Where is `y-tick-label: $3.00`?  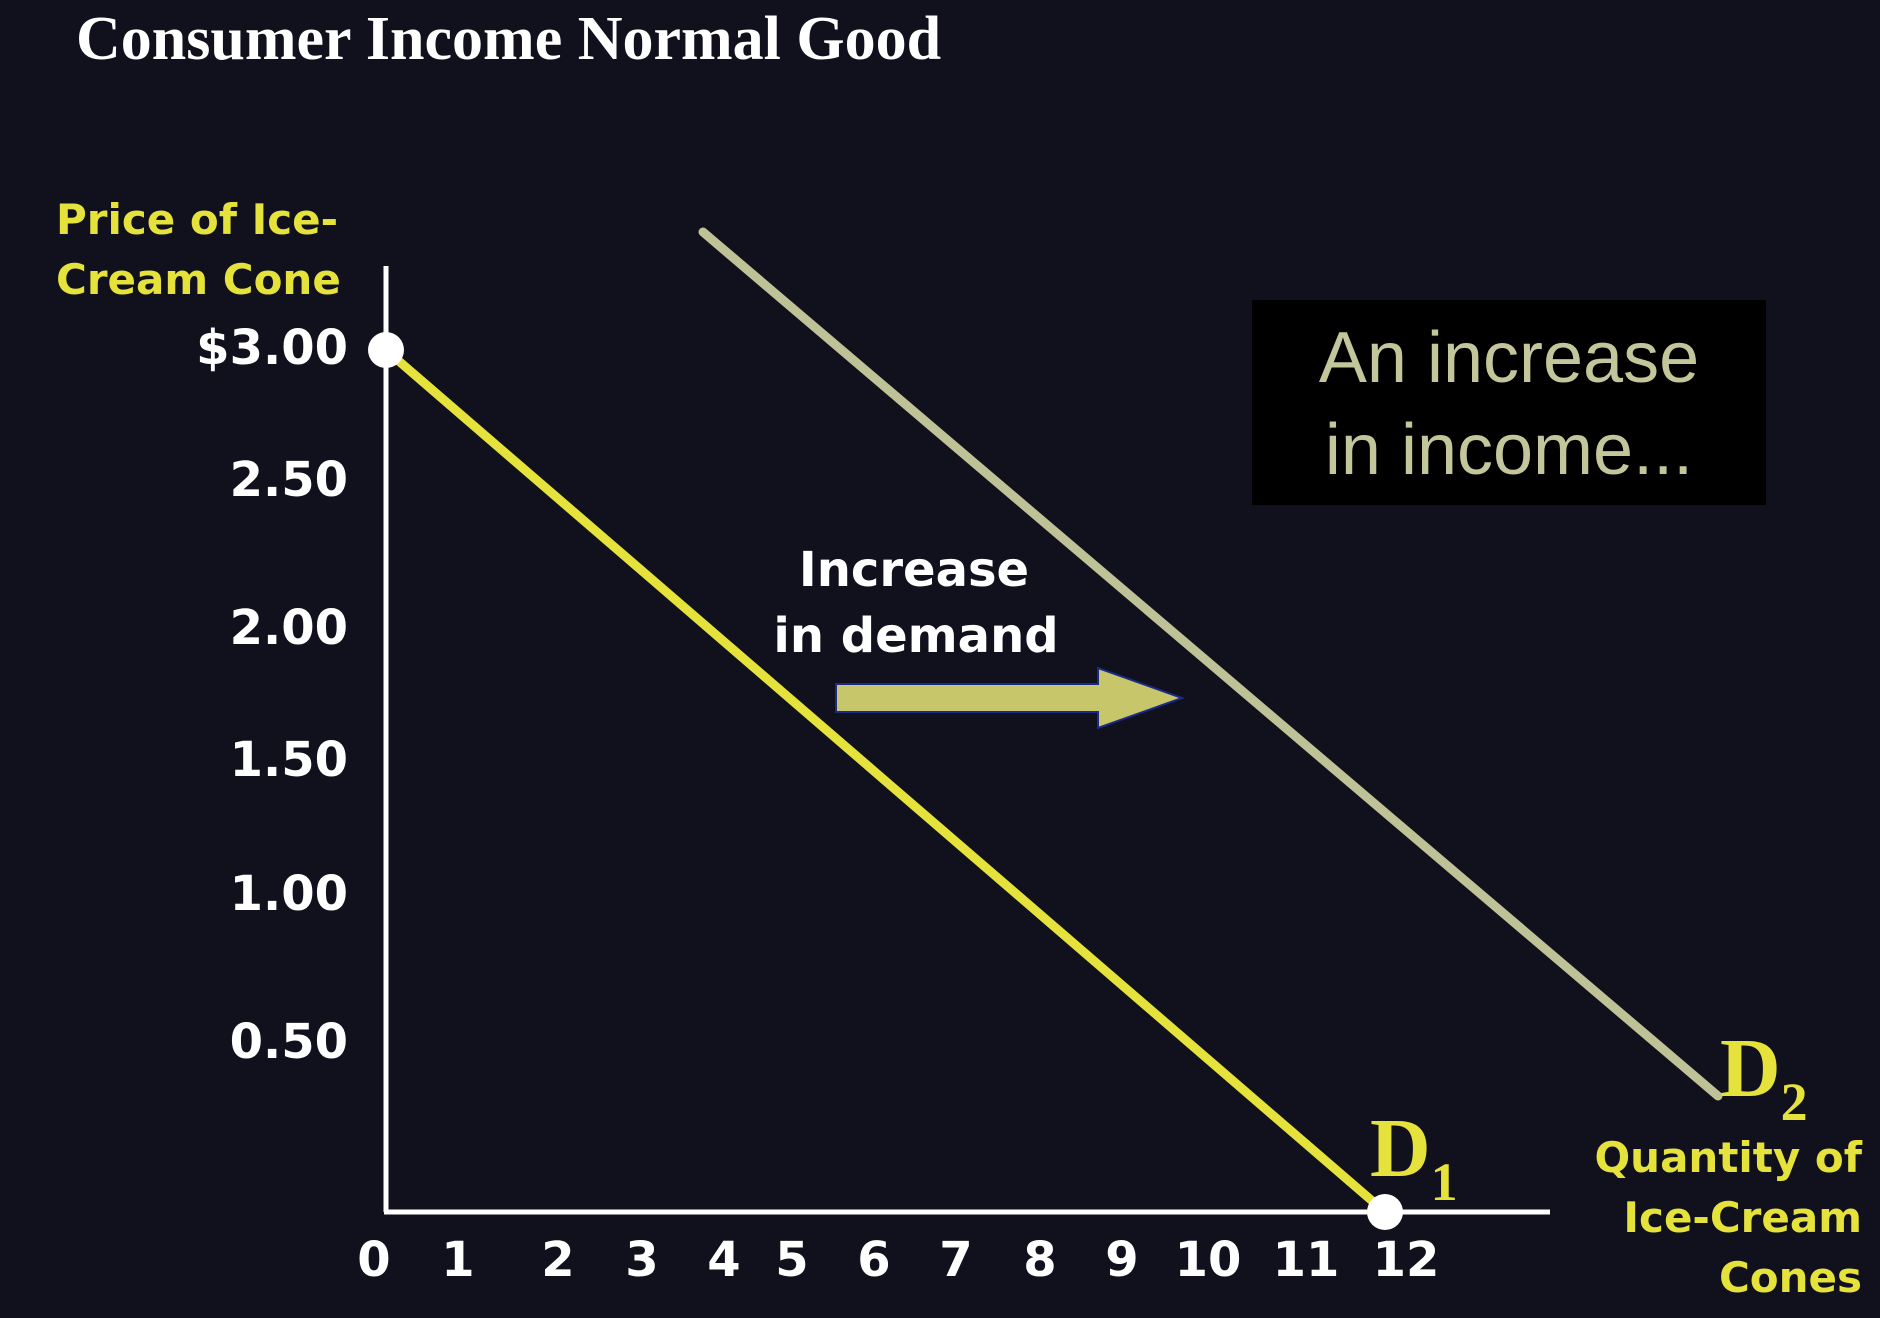
y-tick-label: $3.00 is located at coordinates (272, 348).